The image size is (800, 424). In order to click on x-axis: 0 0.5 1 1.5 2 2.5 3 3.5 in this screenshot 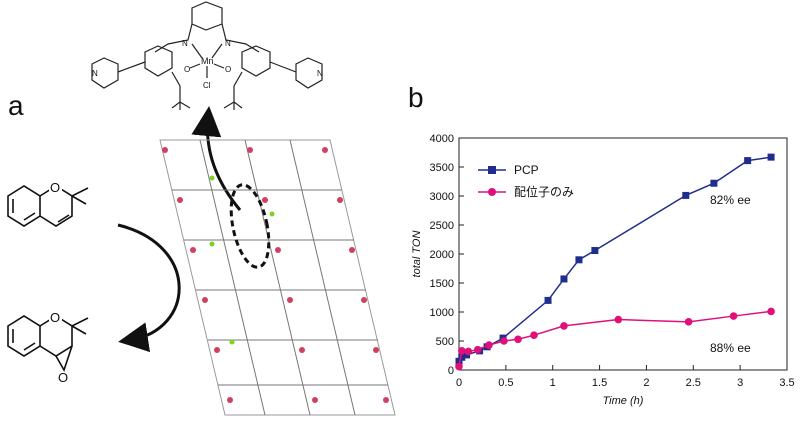, I will do `click(625, 377)`.